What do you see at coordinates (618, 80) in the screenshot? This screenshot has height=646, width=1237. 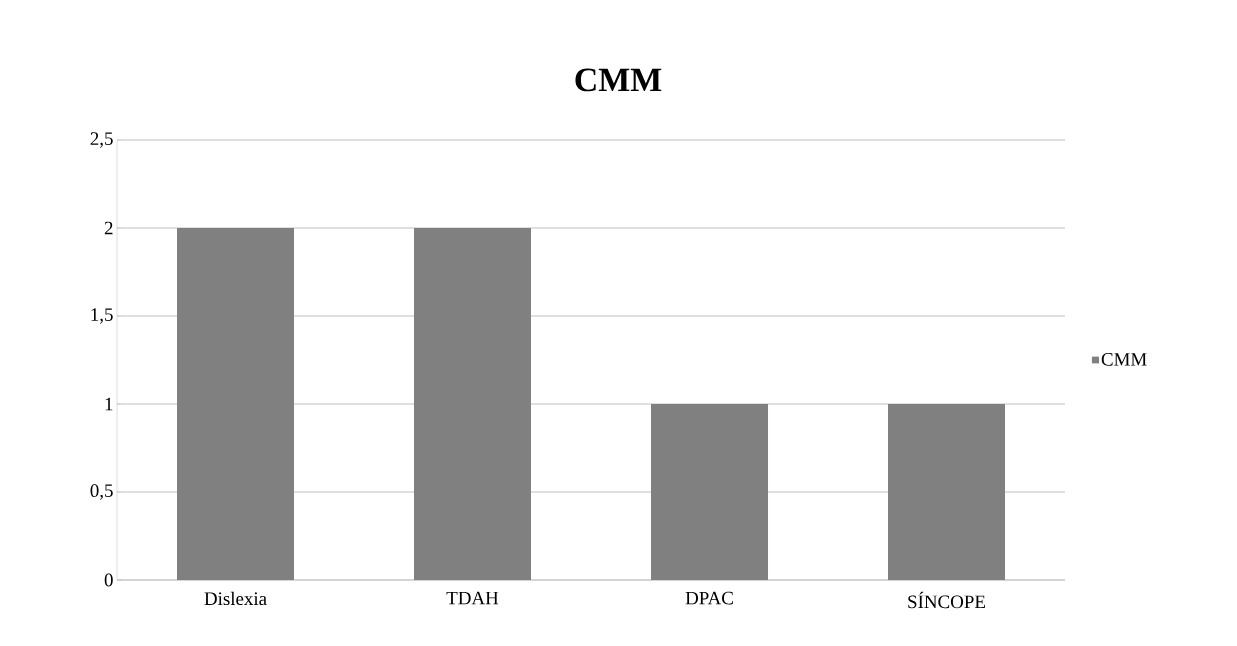 I see `chart-title: CMM` at bounding box center [618, 80].